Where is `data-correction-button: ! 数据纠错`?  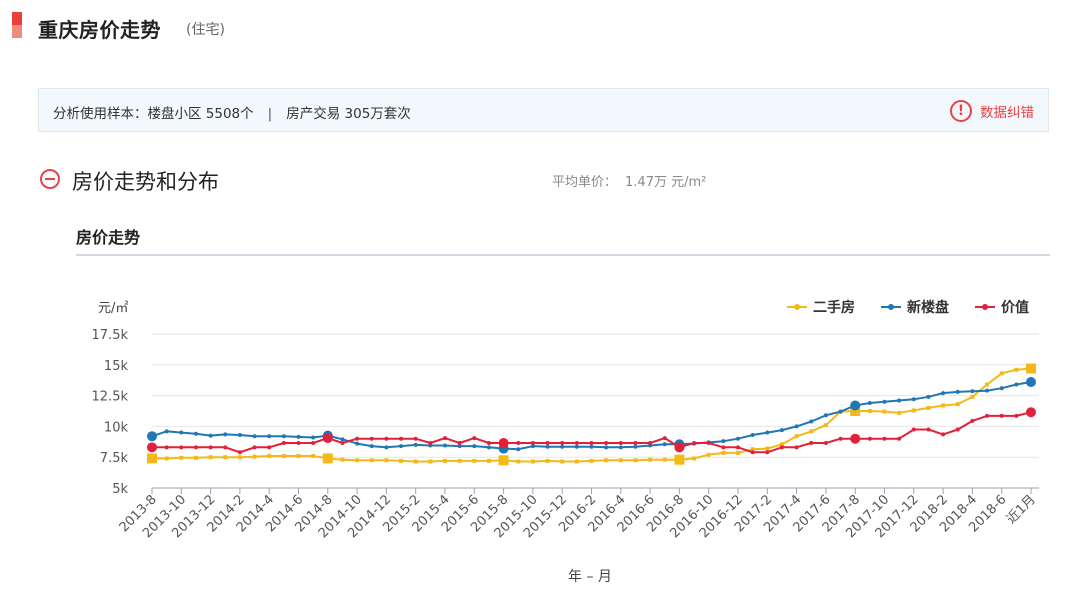
data-correction-button: ! 数据纠错 is located at coordinates (992, 111).